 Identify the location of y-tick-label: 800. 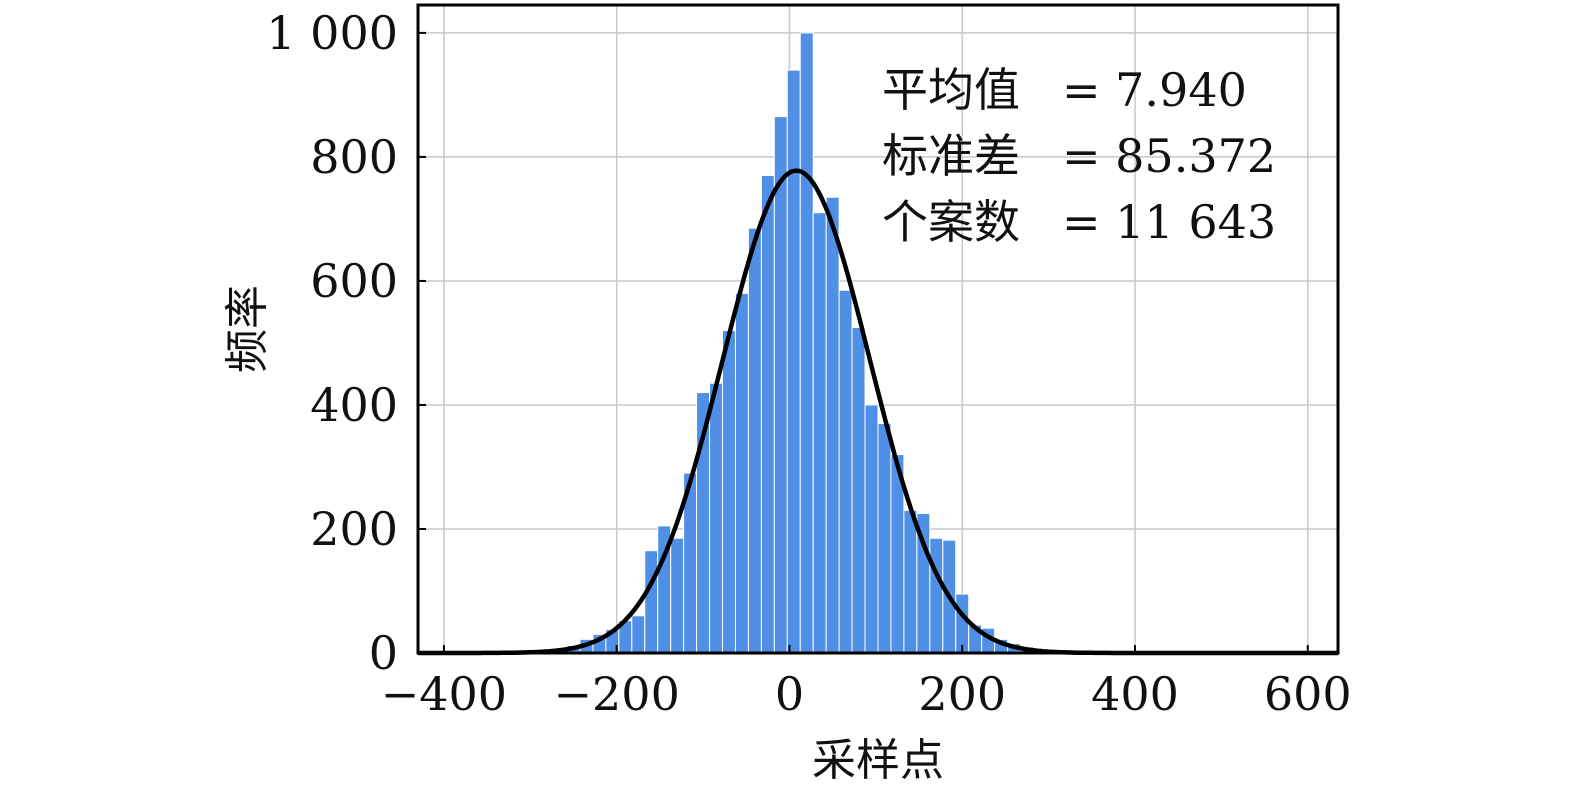
(354, 157).